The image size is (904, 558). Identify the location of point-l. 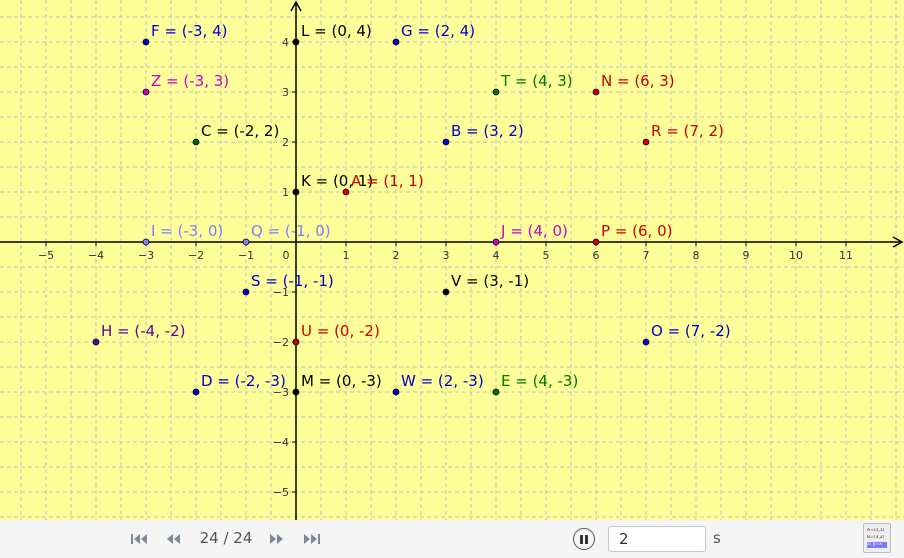
(296, 42).